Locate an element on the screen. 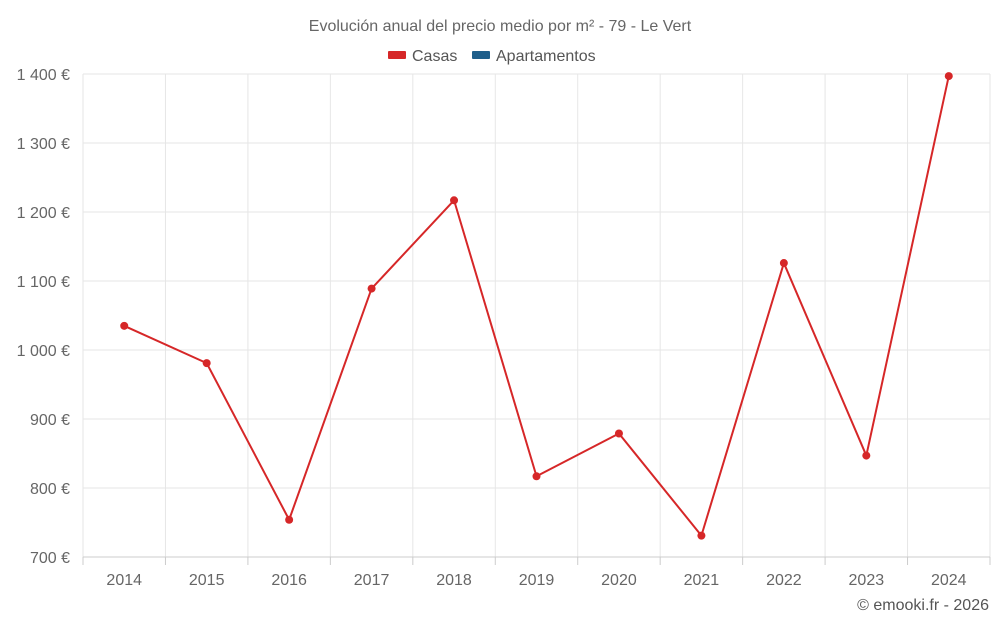  axes is located at coordinates (536, 560).